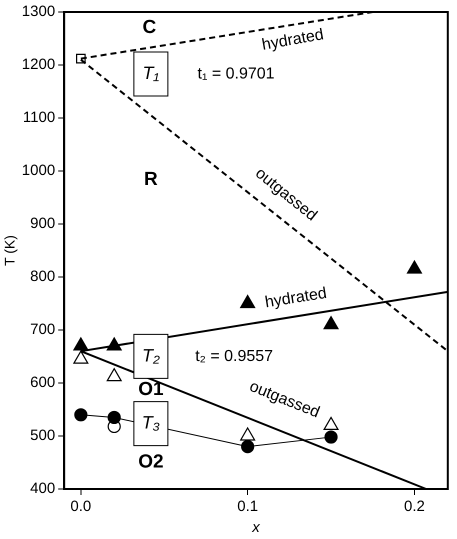 Image resolution: width=457 pixels, height=539 pixels. Describe the element at coordinates (151, 179) in the screenshot. I see `annotation: R` at that location.